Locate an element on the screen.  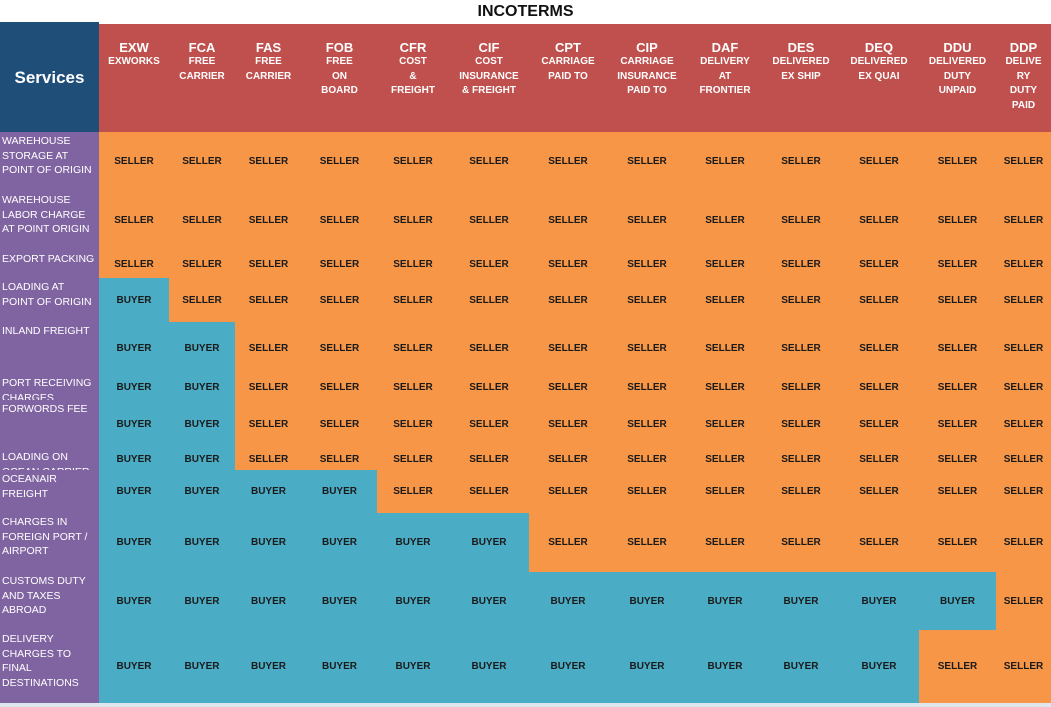
column-code: FCA is located at coordinates (202, 47).